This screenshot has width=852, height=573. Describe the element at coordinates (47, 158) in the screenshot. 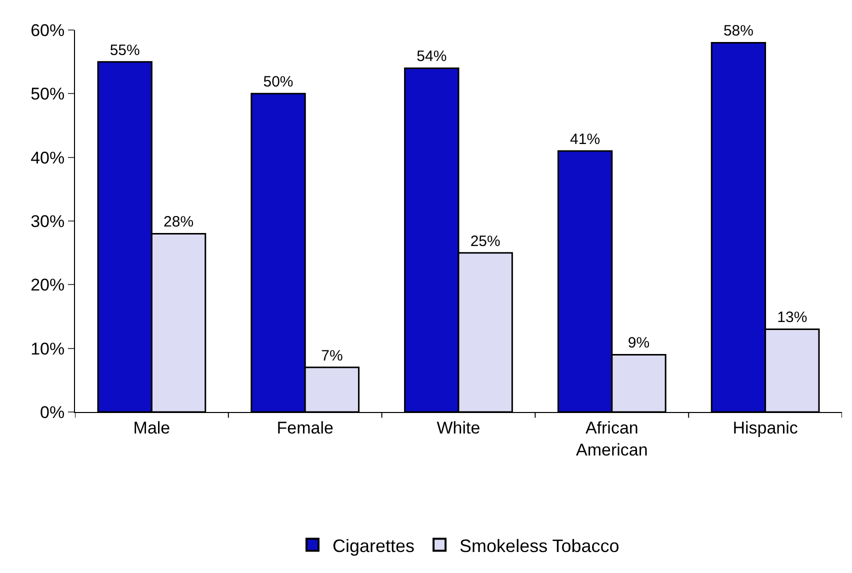

I see `y-tick-label: 40%` at that location.